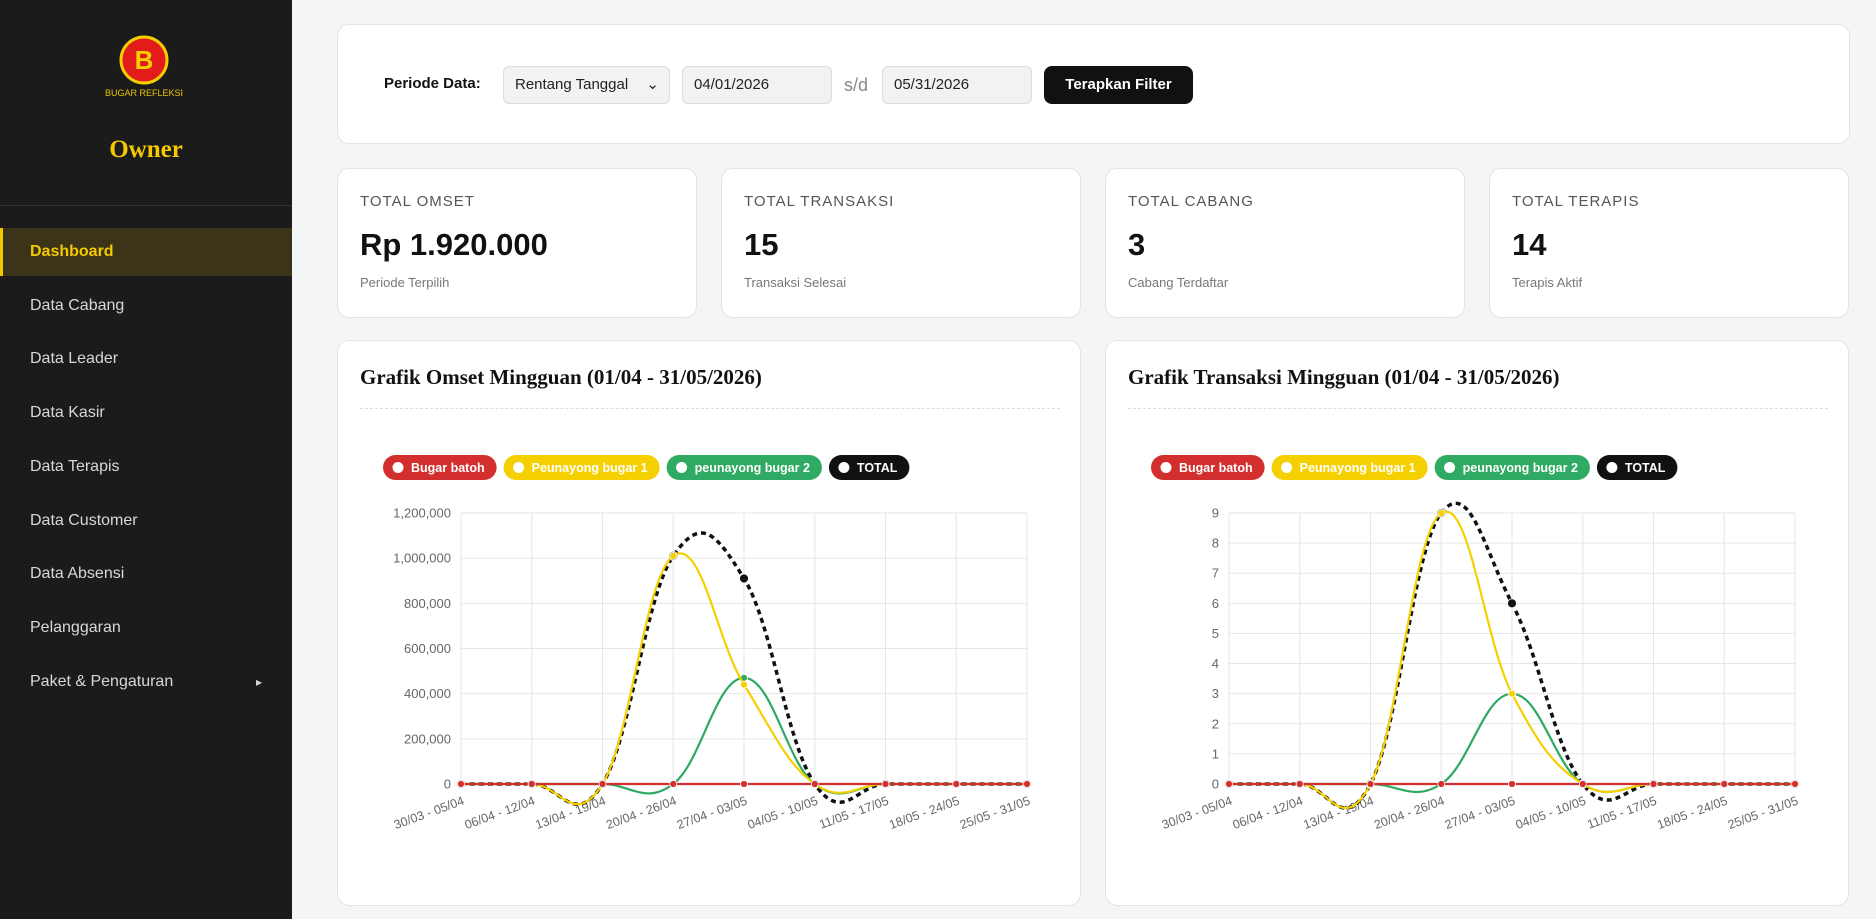  What do you see at coordinates (1480, 813) in the screenshot?
I see `x-tick-label: 27/04 - 03/05` at bounding box center [1480, 813].